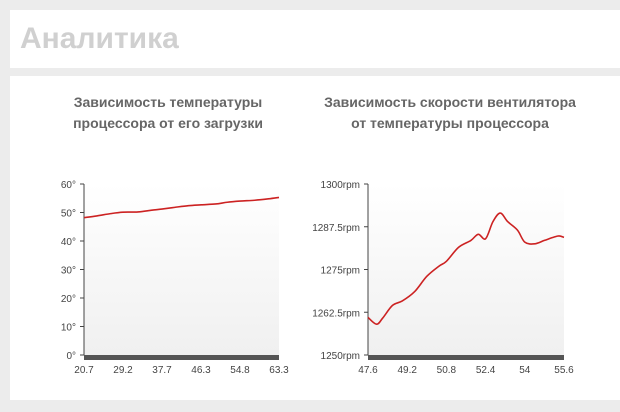 The image size is (620, 412). I want to click on x-tick-label: 46.3, so click(201, 370).